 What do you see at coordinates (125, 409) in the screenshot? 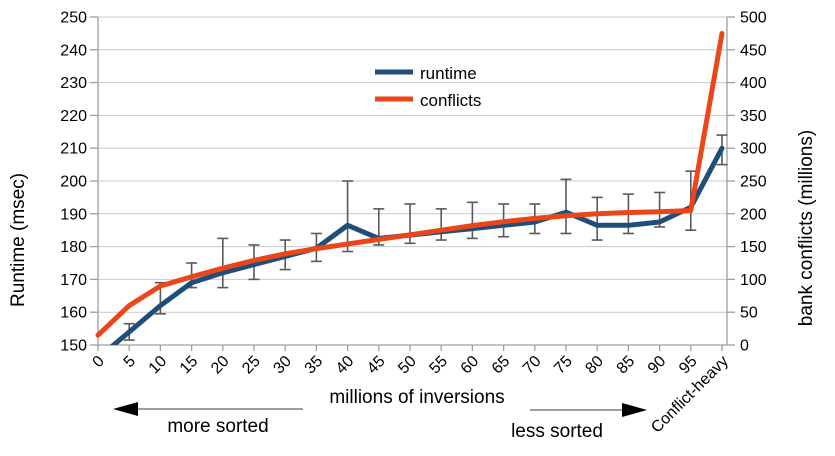
I see `arrow-left-head-icon` at bounding box center [125, 409].